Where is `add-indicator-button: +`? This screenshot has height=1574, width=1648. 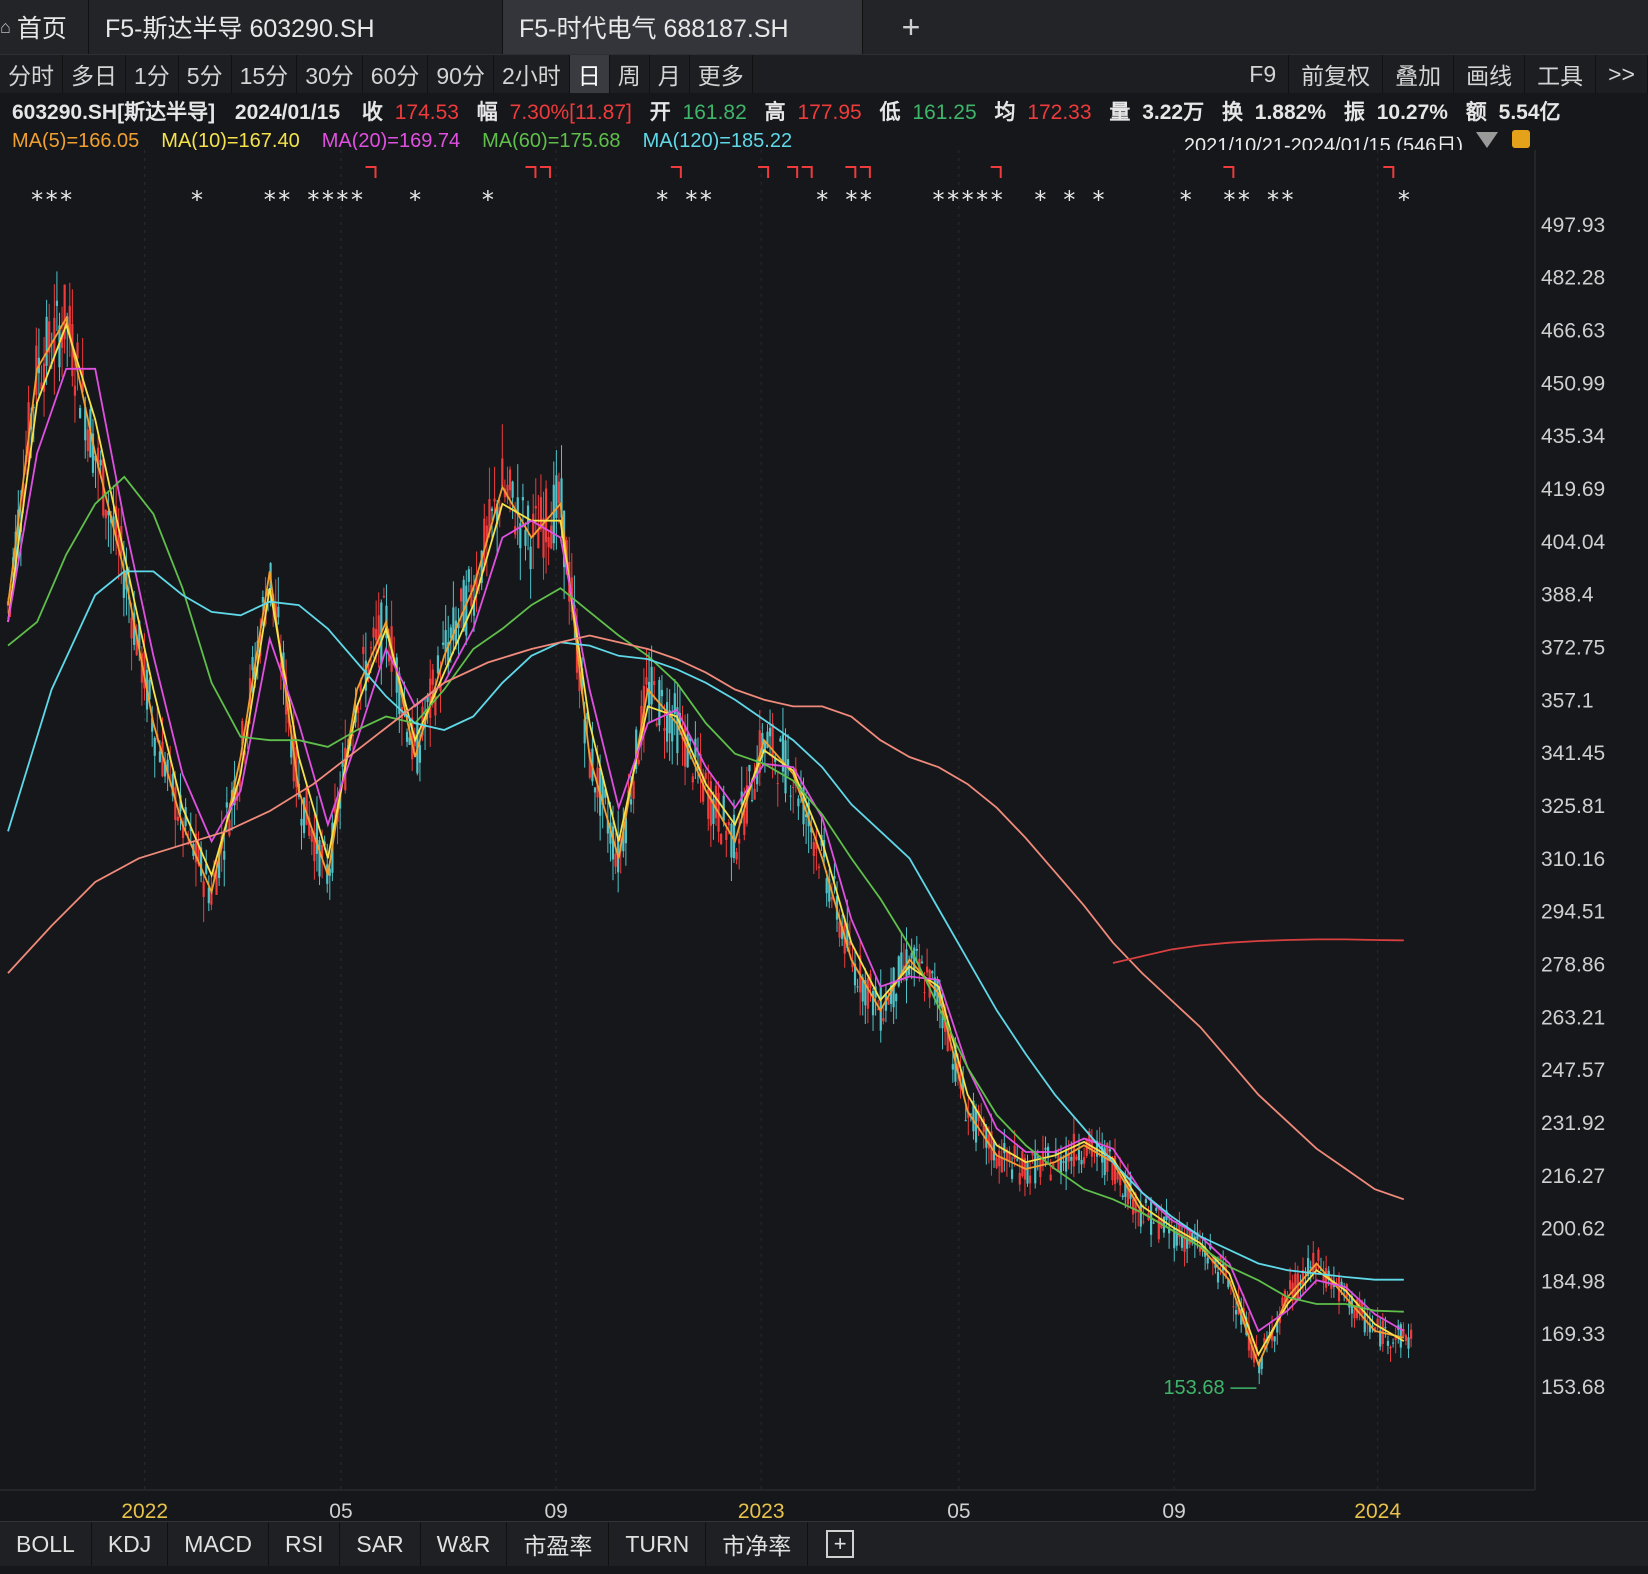 add-indicator-button: + is located at coordinates (840, 1544).